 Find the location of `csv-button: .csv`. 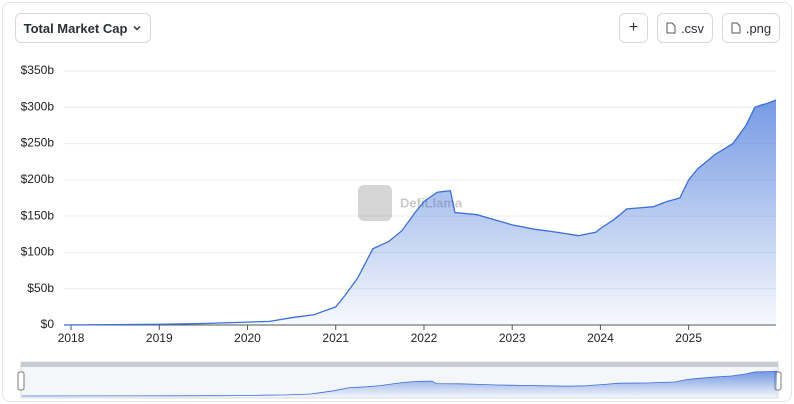

csv-button: .csv is located at coordinates (685, 28).